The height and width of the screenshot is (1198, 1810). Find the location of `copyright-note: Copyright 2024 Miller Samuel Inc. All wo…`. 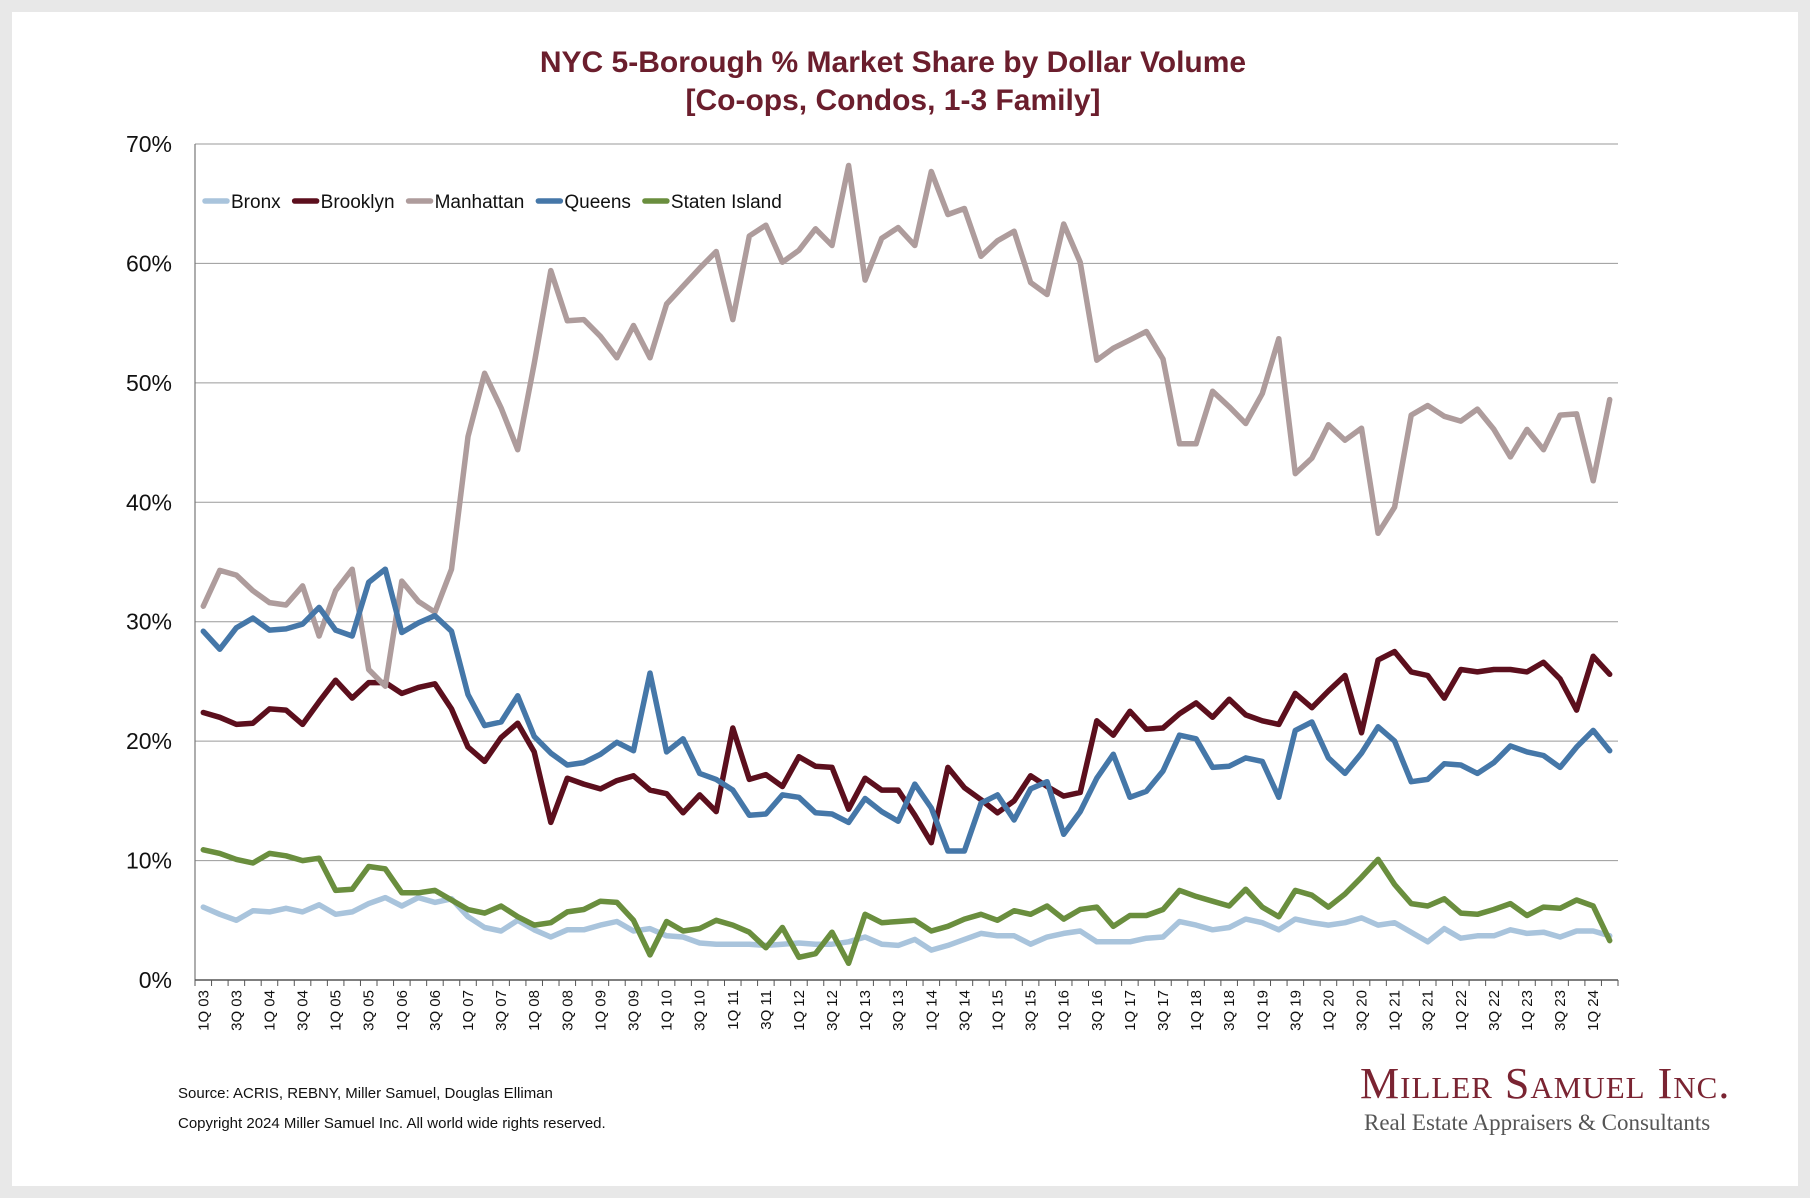

copyright-note: Copyright 2024 Miller Samuel Inc. All wo… is located at coordinates (392, 1123).